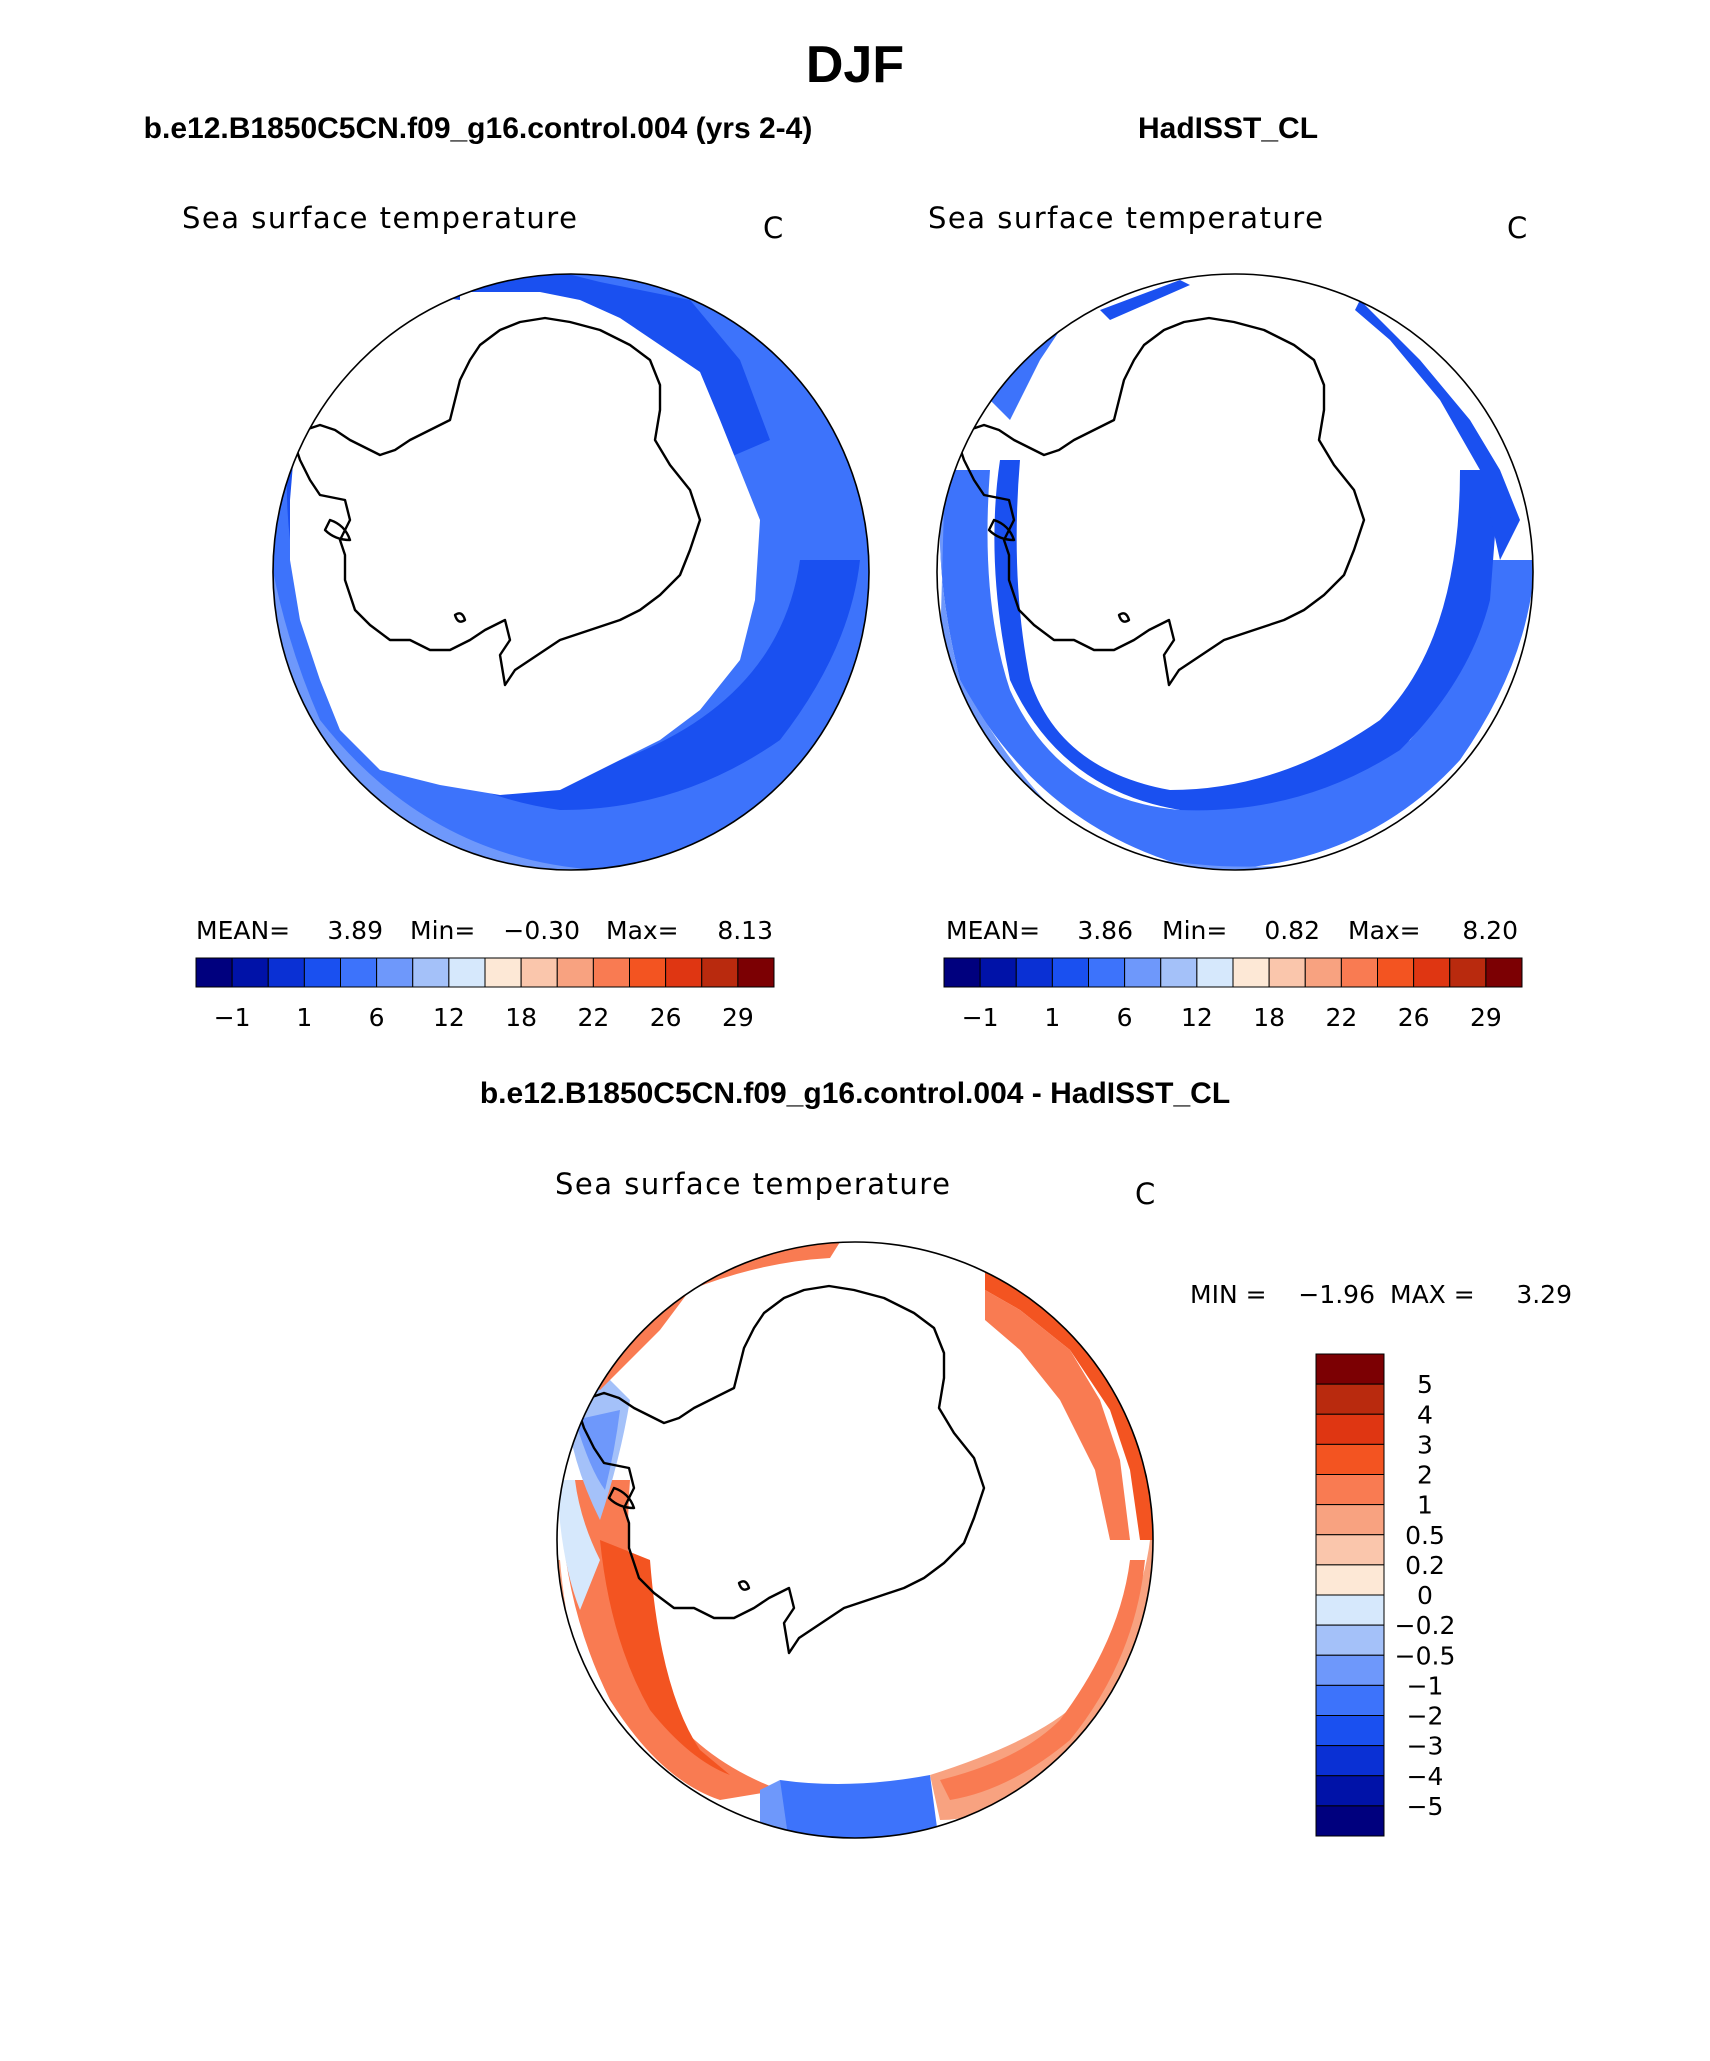 The height and width of the screenshot is (2061, 1710). Describe the element at coordinates (1194, 930) in the screenshot. I see `right-min-label: Min=` at that location.